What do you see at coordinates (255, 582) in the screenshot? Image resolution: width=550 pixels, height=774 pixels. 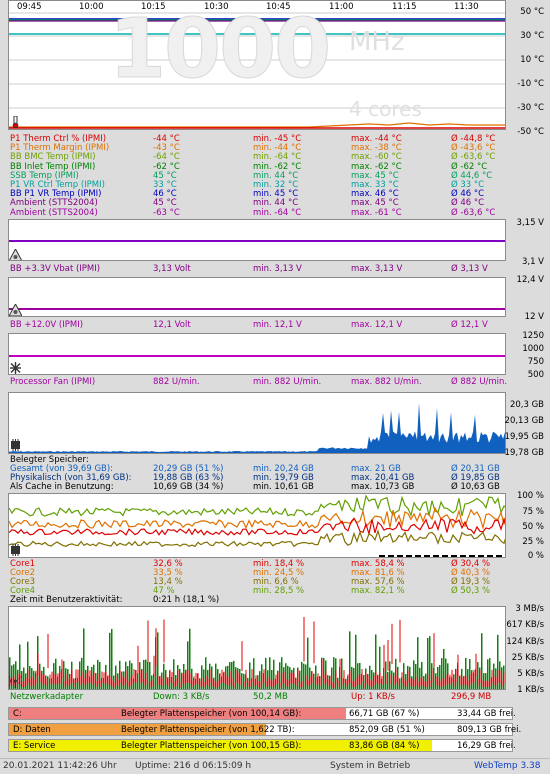 I see `sensor-row: Core3 13,4 % min. 6,6 % max. 57,6 % Ø 19,3 %` at bounding box center [255, 582].